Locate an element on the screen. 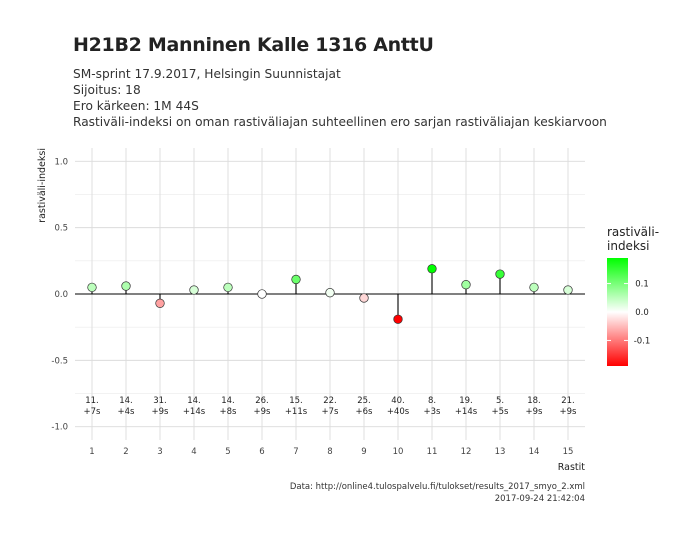 This screenshot has height=540, width=697. y-tick-label: 1.0 is located at coordinates (61, 162).